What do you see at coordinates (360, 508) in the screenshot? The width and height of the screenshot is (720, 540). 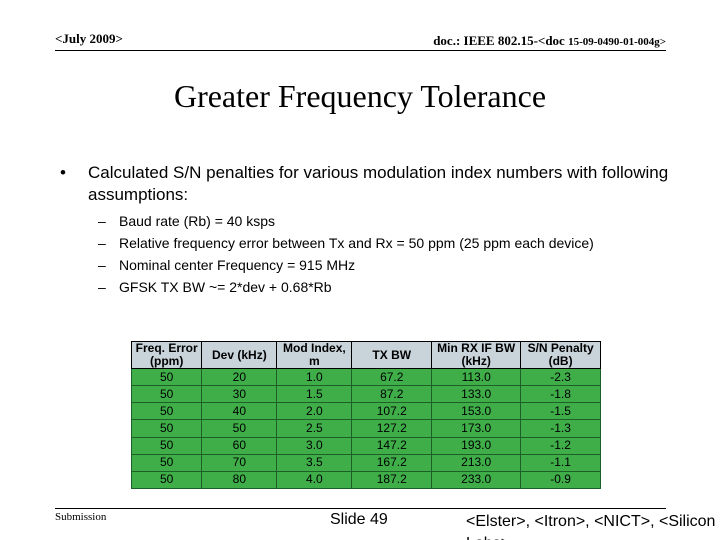 I see `footer-divider` at bounding box center [360, 508].